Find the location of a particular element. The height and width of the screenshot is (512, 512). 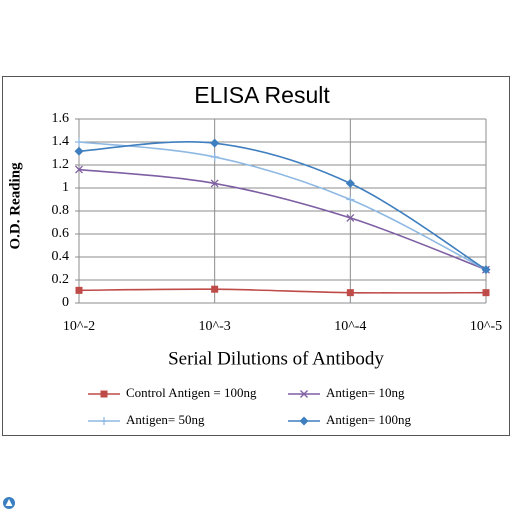

legend-label: Control Antigen = 100ng is located at coordinates (191, 392).